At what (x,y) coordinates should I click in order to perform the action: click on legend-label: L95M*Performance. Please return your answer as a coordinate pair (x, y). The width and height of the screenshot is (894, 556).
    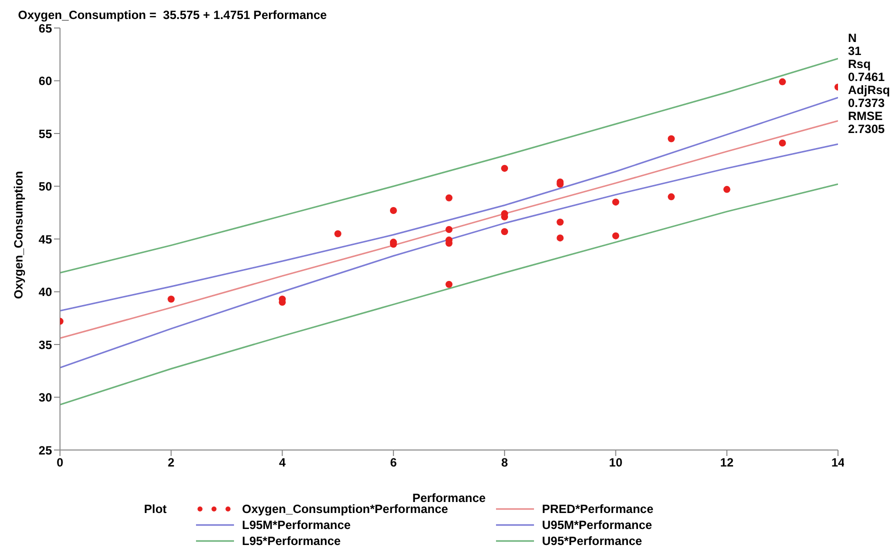
    Looking at the image, I should click on (296, 525).